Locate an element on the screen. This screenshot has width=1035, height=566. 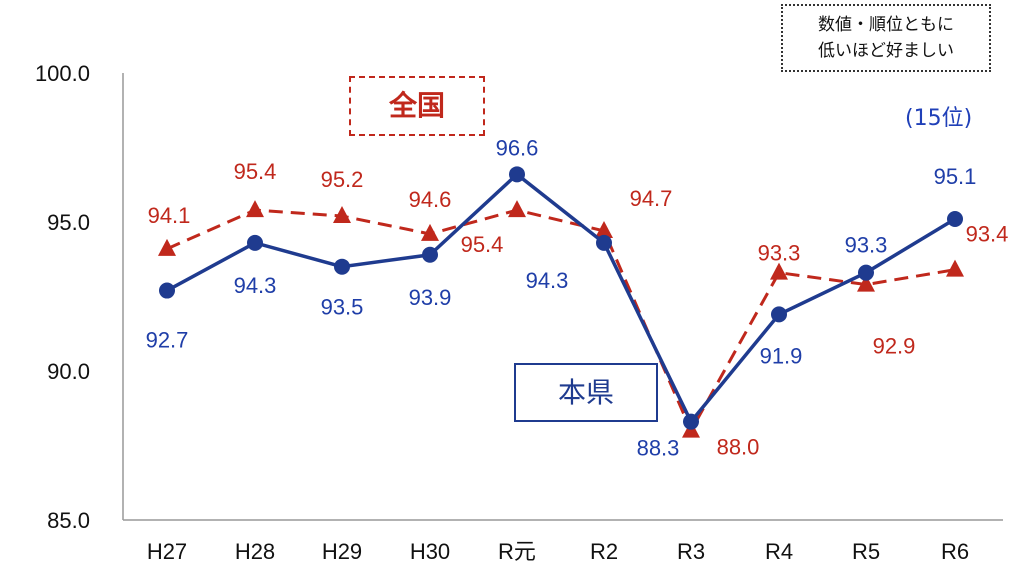
rank-annotation: (15位) is located at coordinates (939, 118).